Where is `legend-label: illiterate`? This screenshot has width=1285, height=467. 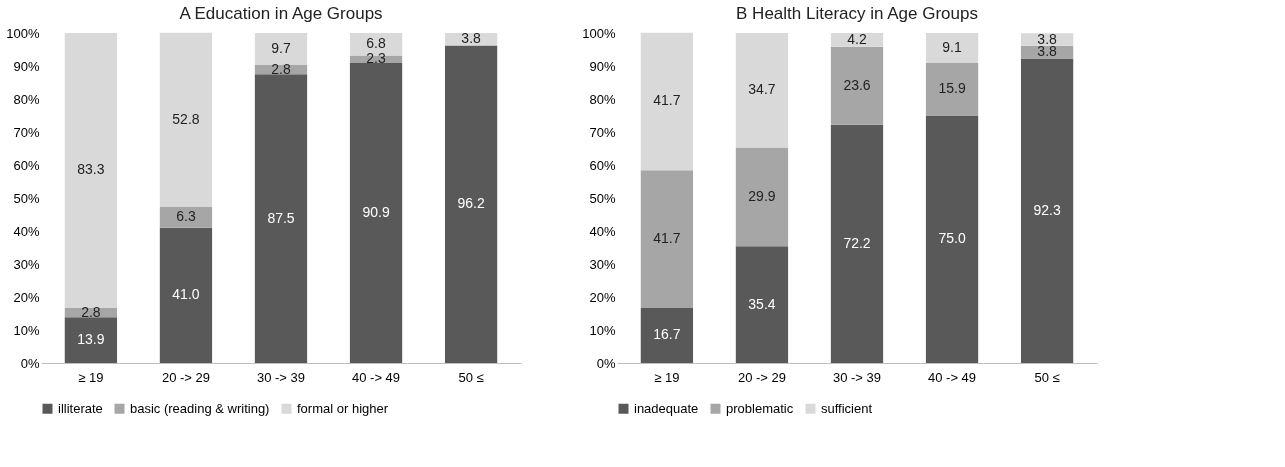
legend-label: illiterate is located at coordinates (80, 408).